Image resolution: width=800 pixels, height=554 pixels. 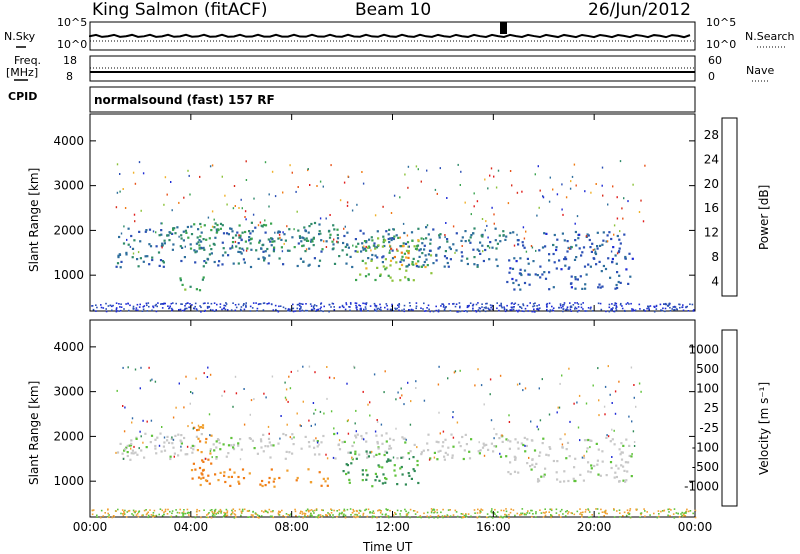 I want to click on velocity-ytick-label: 2000, so click(x=68, y=436).